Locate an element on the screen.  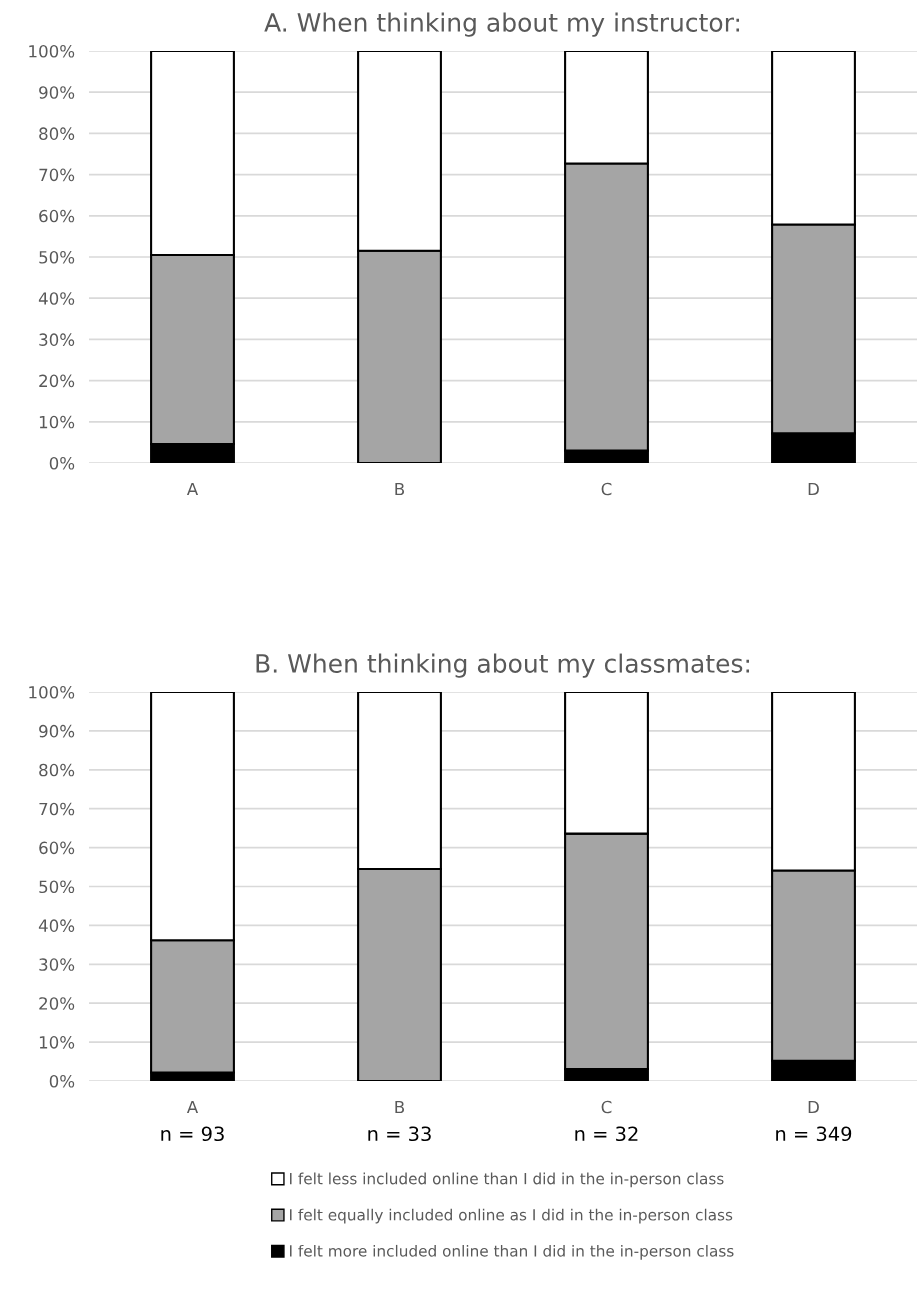
chart-title: B. When thinking about my classmates: is located at coordinates (503, 665).